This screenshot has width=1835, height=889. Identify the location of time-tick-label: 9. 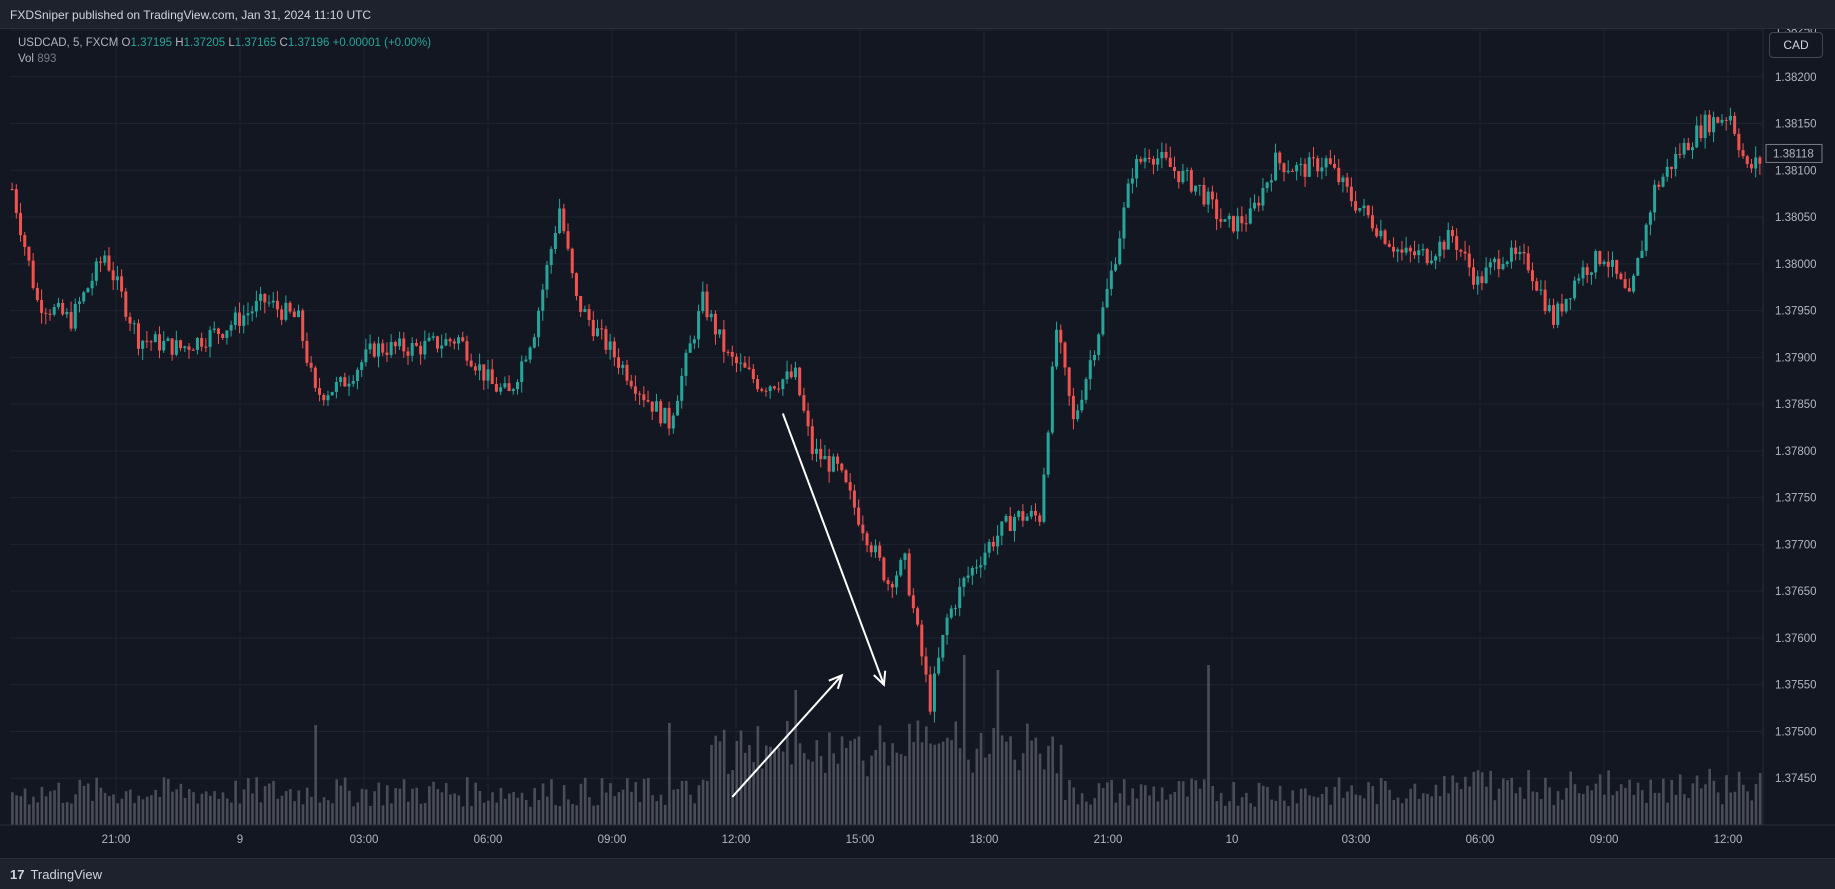
(240, 840).